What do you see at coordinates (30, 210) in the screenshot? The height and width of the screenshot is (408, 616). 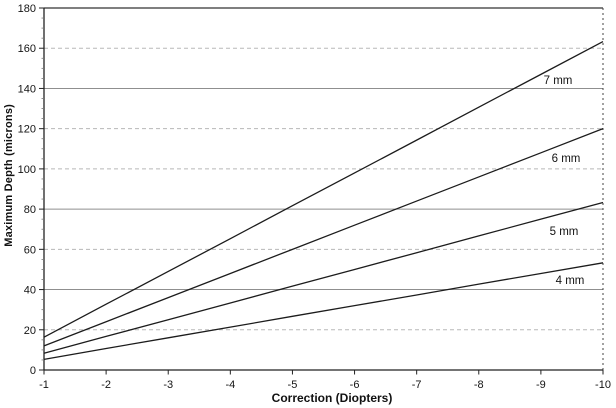 I see `y-tick-label: 80` at bounding box center [30, 210].